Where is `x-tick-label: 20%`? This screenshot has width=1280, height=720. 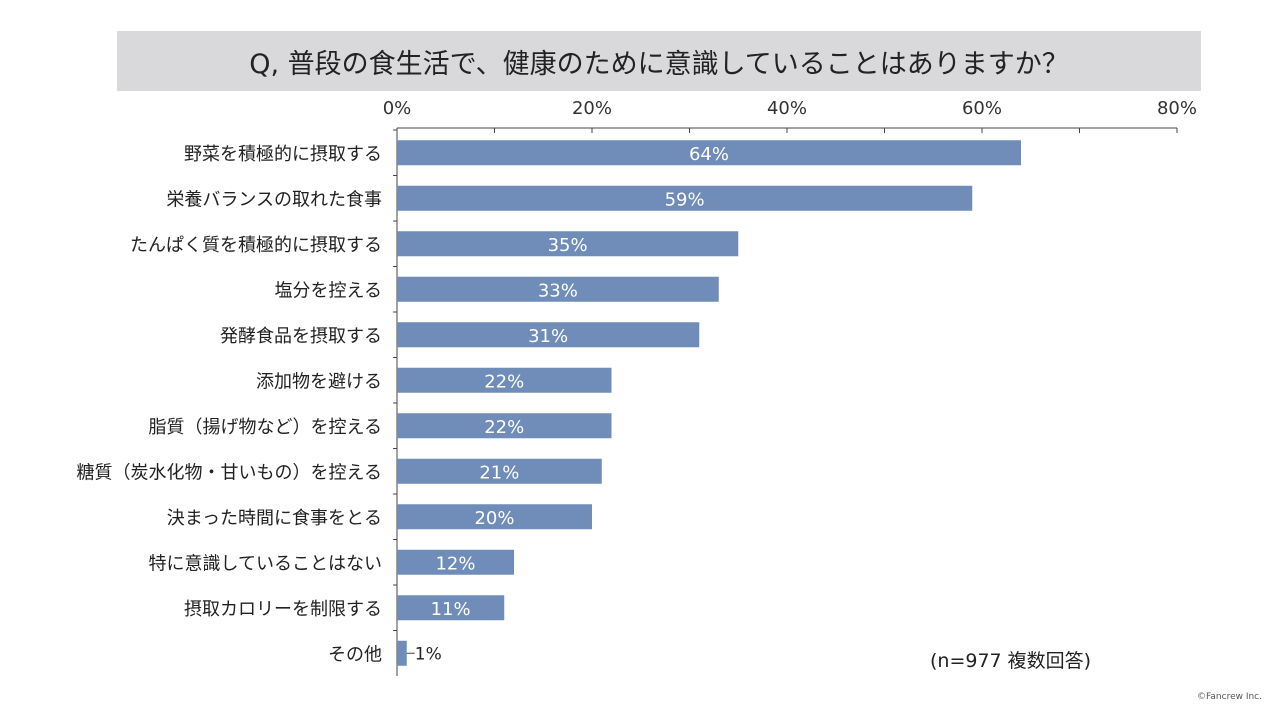
x-tick-label: 20% is located at coordinates (592, 108).